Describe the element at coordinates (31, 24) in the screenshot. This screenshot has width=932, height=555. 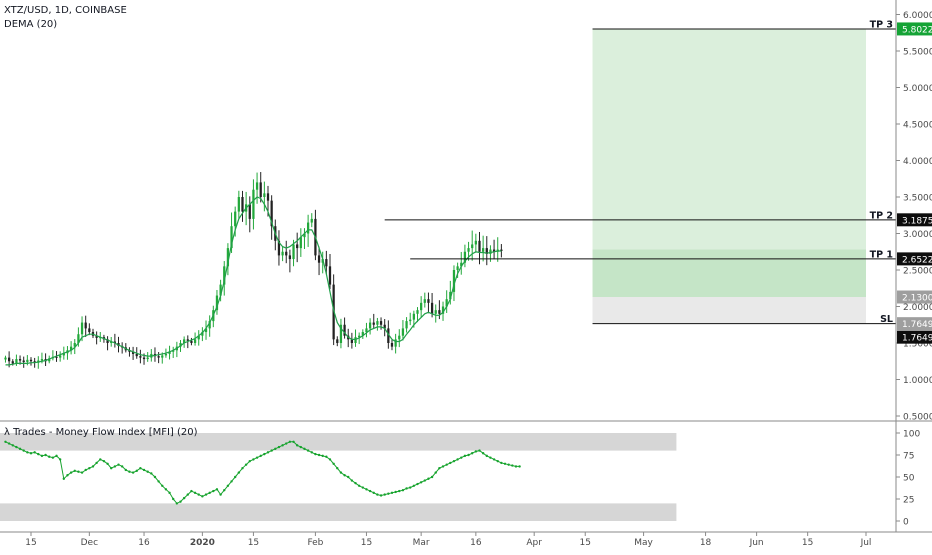
I see `dema-legend: DEMA (20)` at that location.